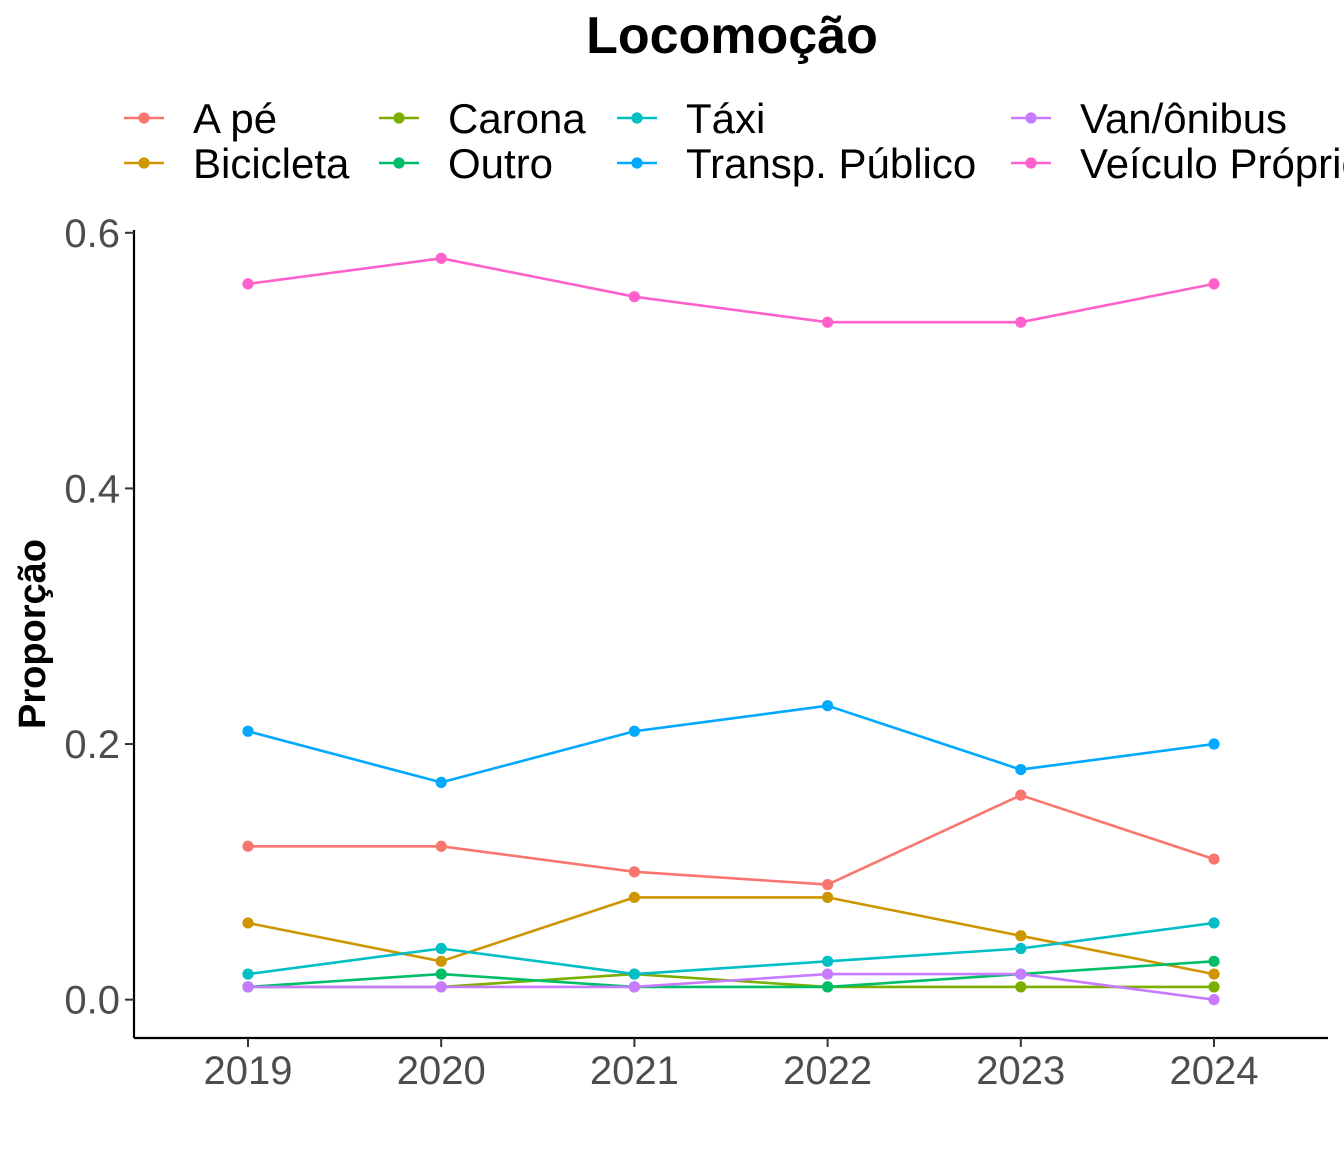 The image size is (1344, 1152). Describe the element at coordinates (831, 163) in the screenshot. I see `legend-label: Transp. Público` at that location.